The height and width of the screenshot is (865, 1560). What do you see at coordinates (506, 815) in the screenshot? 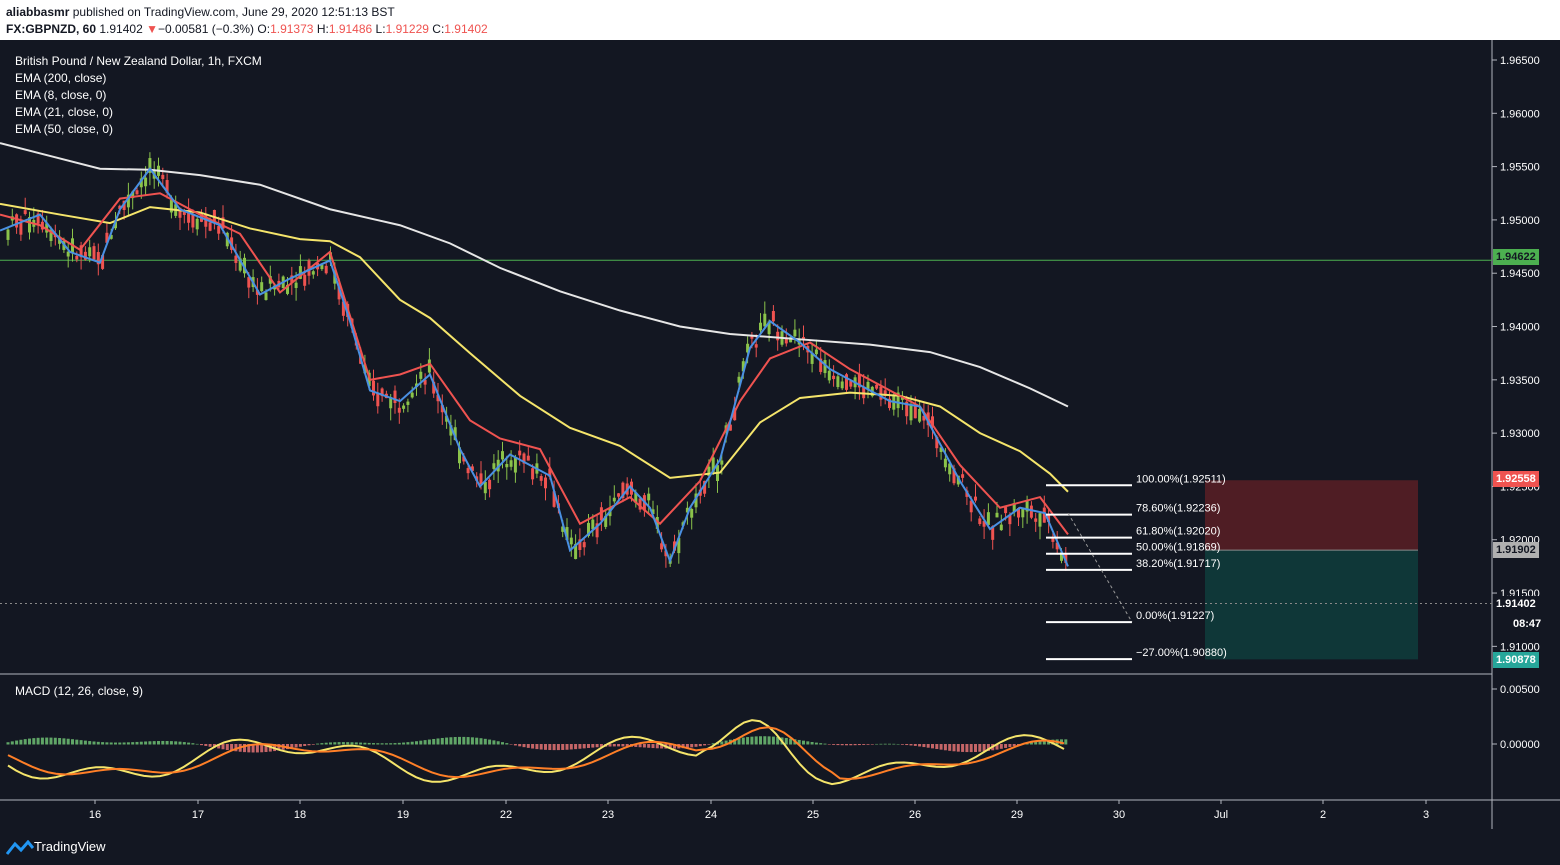
I see `x-tick-label: 22` at bounding box center [506, 815].